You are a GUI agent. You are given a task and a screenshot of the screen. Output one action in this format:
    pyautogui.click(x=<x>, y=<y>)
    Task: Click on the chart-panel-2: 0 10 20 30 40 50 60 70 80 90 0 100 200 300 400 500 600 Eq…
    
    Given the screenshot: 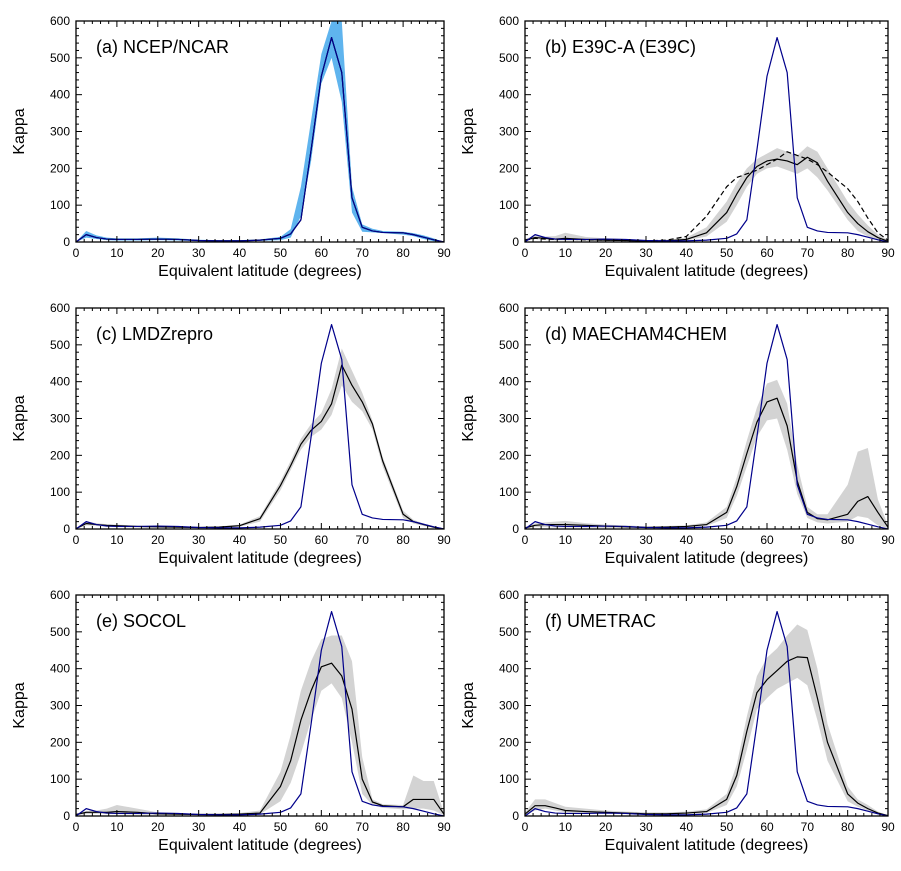 What is the action you would take?
    pyautogui.click(x=677, y=147)
    